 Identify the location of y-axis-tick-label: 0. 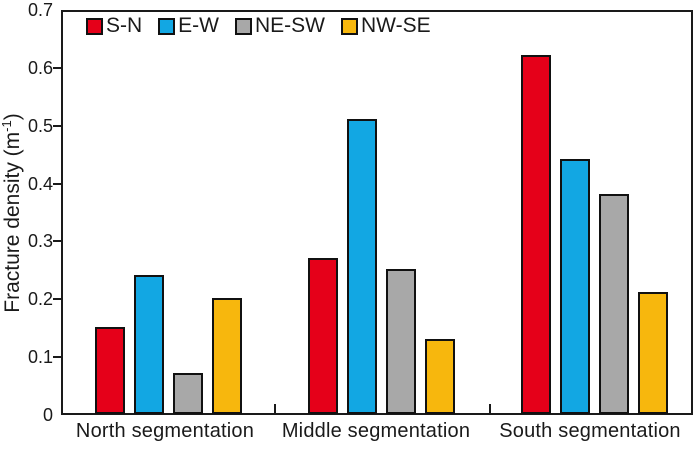
(47, 415).